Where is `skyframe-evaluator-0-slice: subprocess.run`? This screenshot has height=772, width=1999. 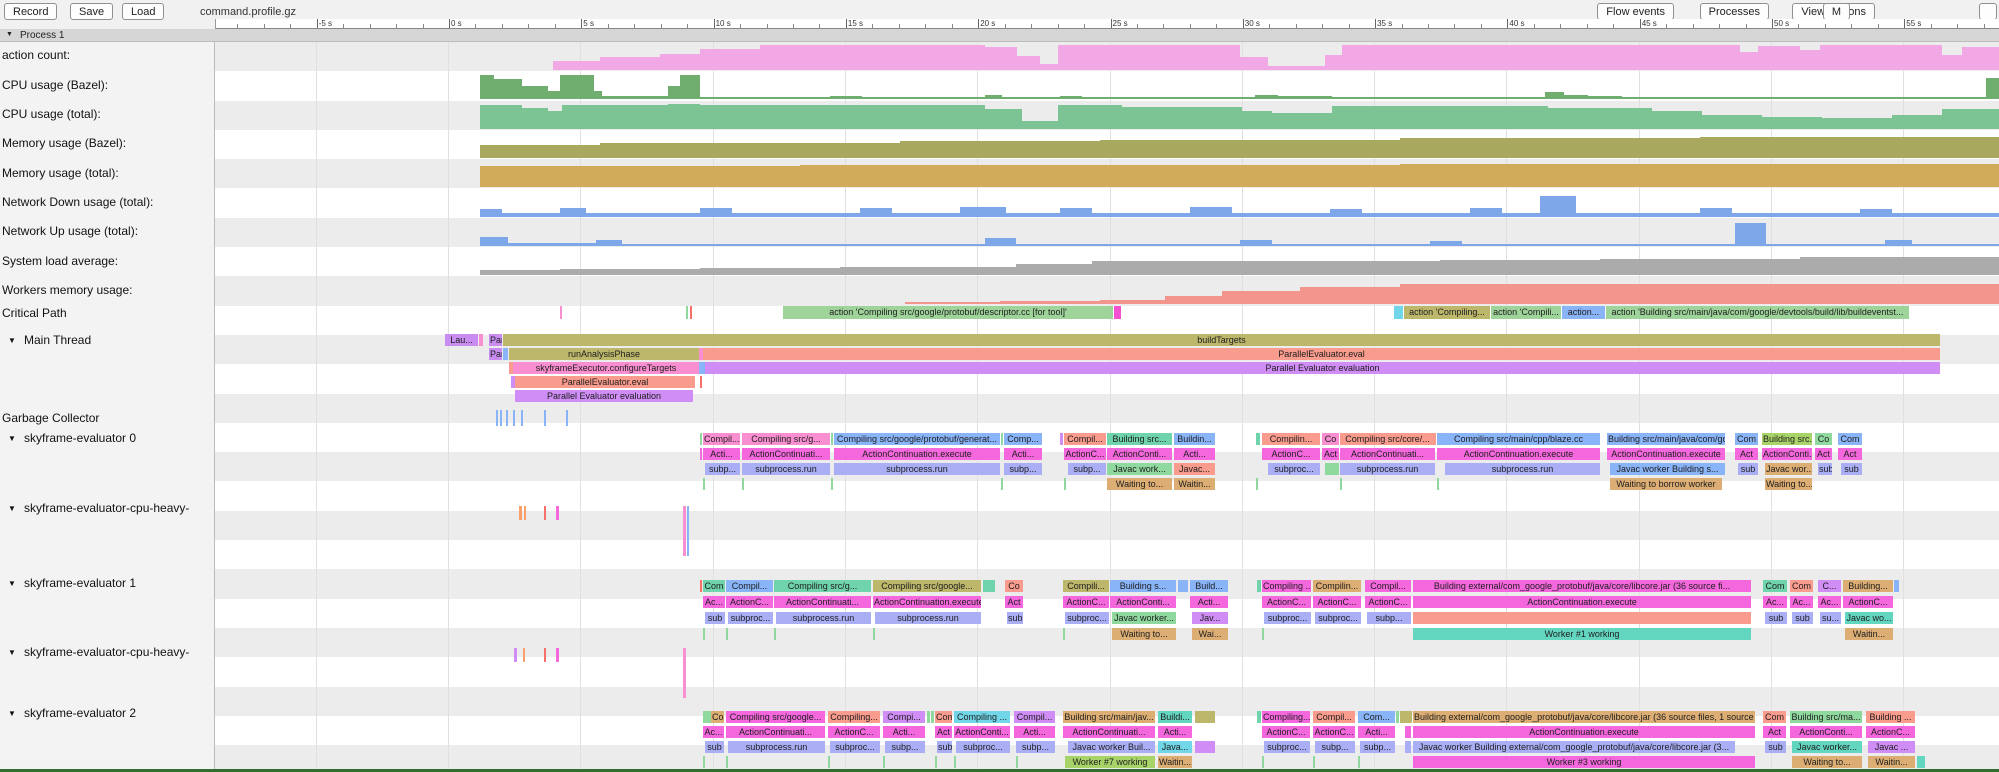
skyframe-evaluator-0-slice: subprocess.run is located at coordinates (1522, 469).